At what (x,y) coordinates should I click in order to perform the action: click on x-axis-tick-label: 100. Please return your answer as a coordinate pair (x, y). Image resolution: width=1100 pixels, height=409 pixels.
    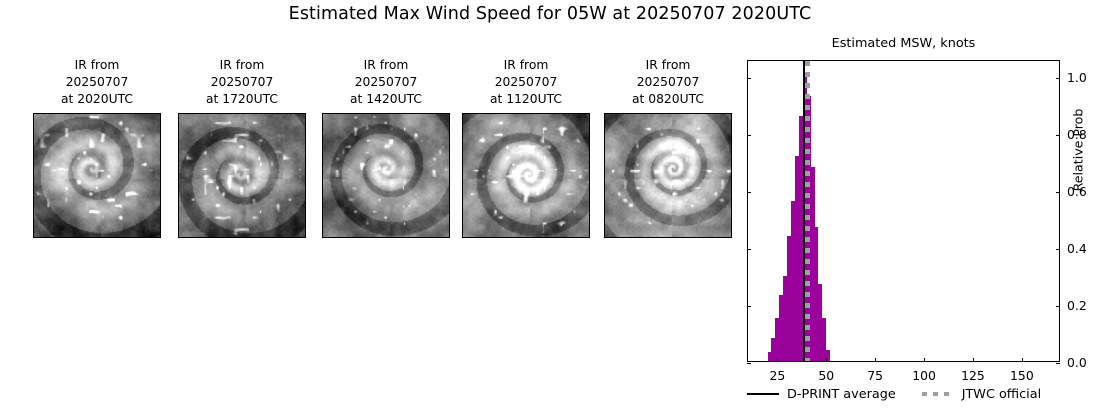
    Looking at the image, I should click on (924, 375).